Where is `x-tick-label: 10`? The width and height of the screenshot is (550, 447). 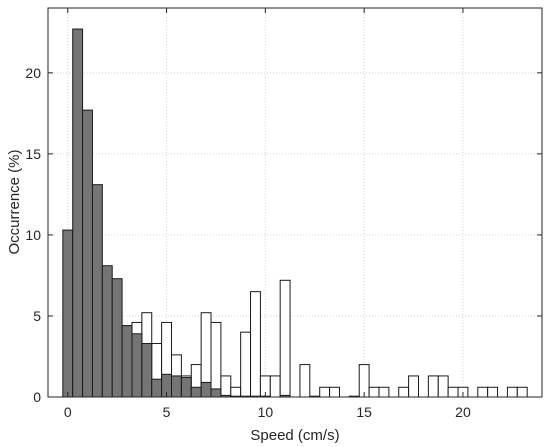
x-tick-label: 10 is located at coordinates (266, 412).